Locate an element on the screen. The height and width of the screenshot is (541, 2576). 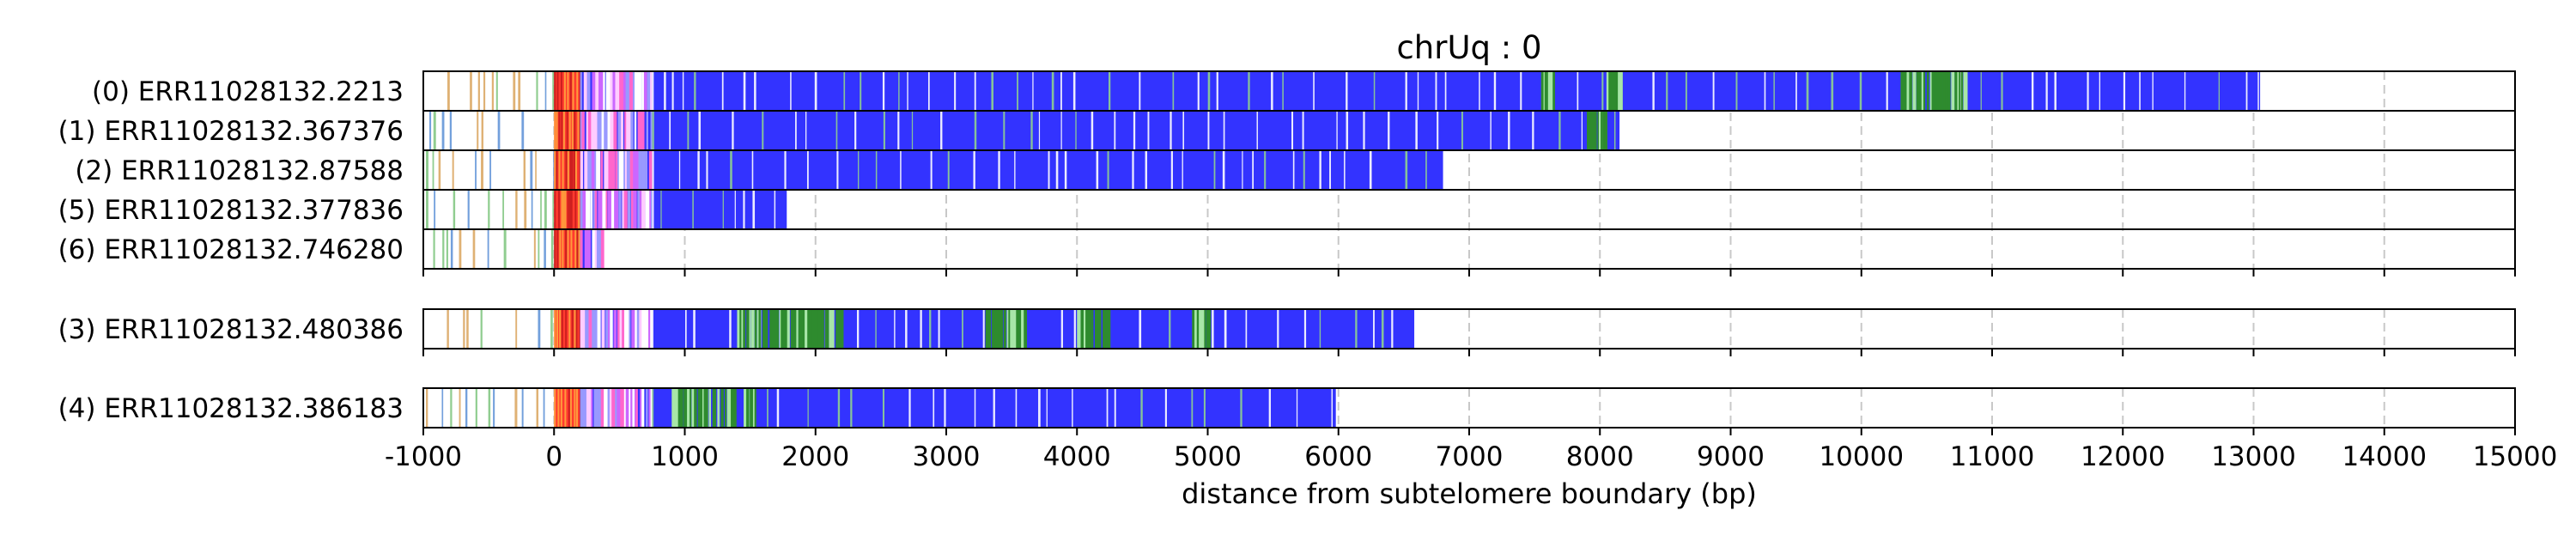
telomere-segment is located at coordinates (1136, 130).